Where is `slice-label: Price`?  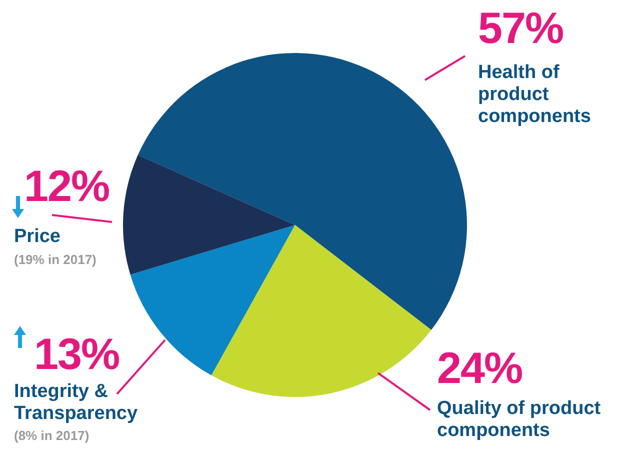
slice-label: Price is located at coordinates (38, 237).